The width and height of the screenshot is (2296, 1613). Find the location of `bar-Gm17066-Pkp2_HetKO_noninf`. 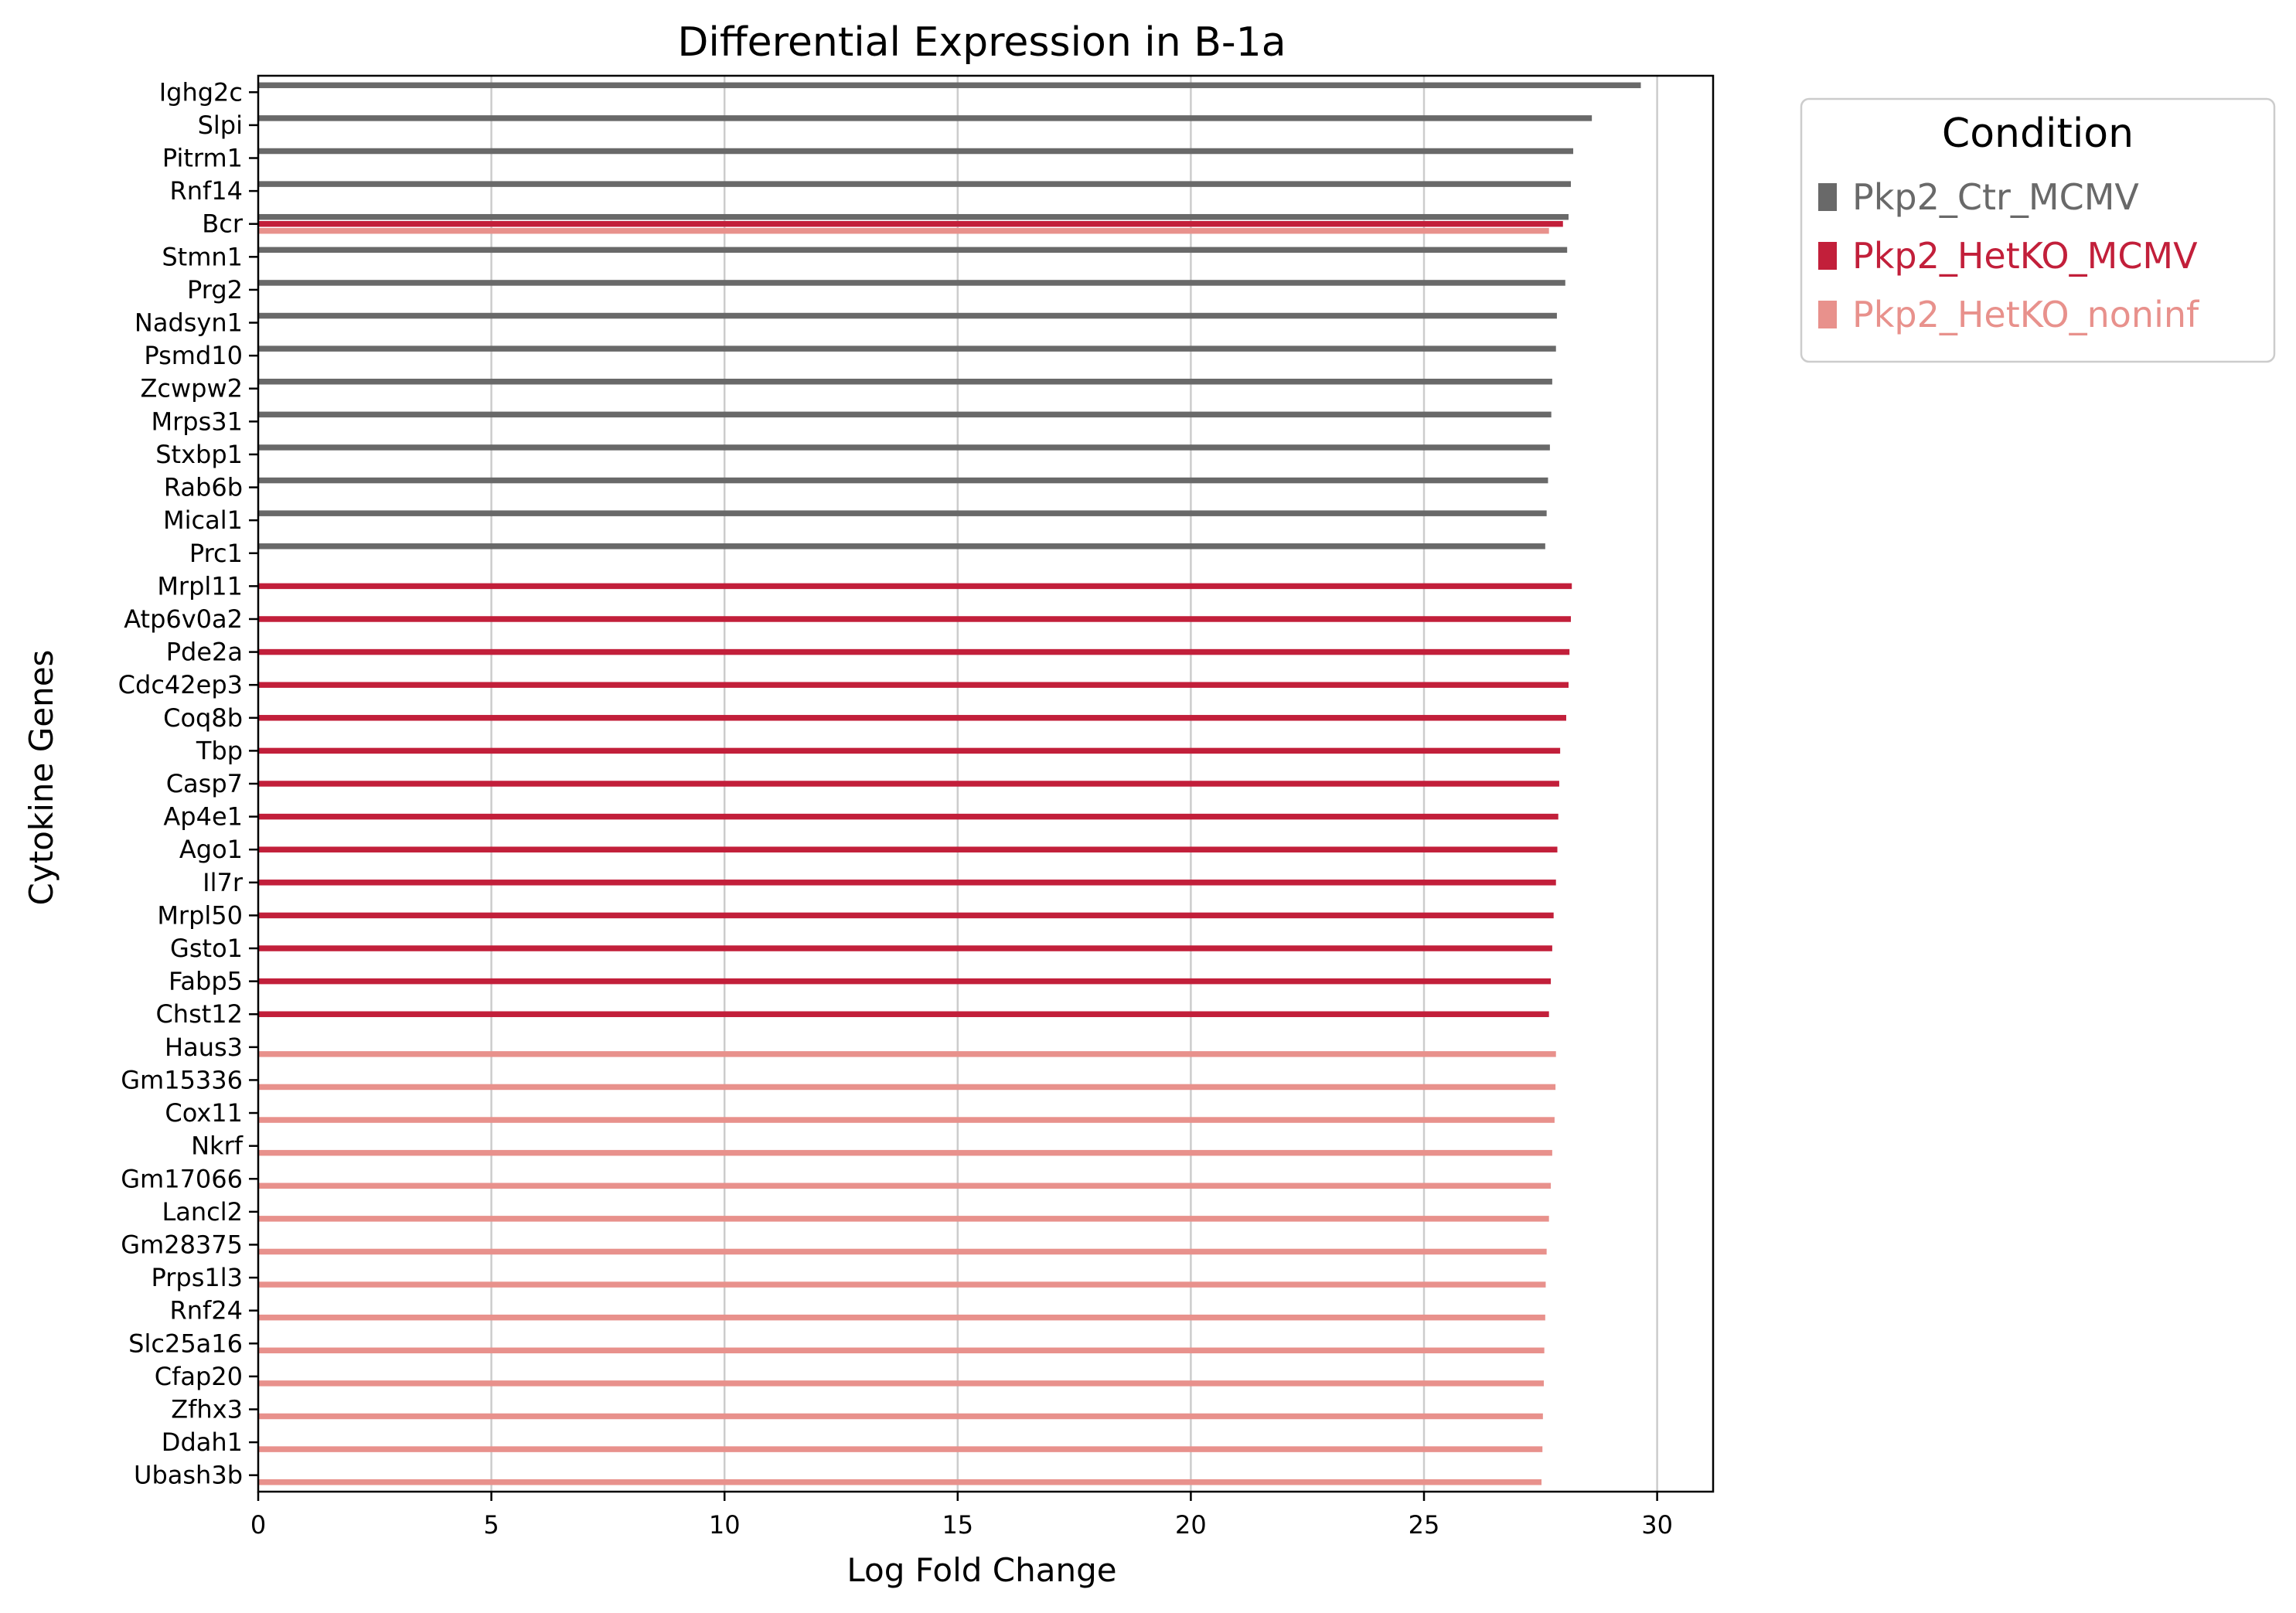

bar-Gm17066-Pkp2_HetKO_noninf is located at coordinates (905, 1186).